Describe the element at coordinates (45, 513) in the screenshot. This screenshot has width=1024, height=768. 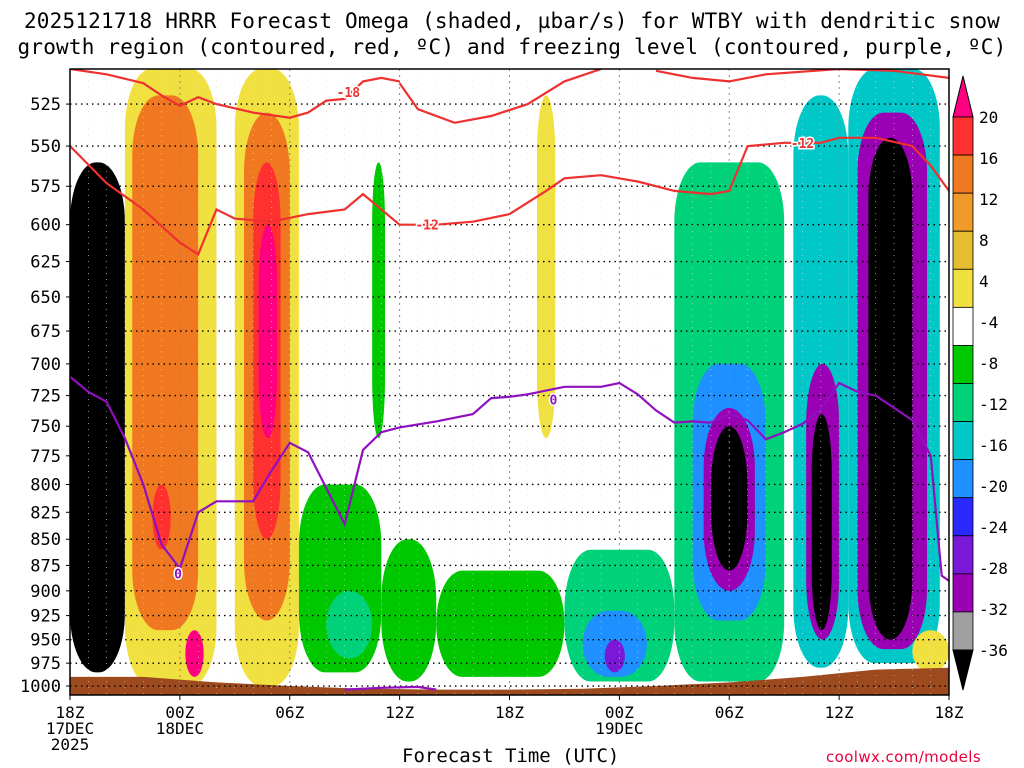
I see `pressure-tick-label: 825` at that location.